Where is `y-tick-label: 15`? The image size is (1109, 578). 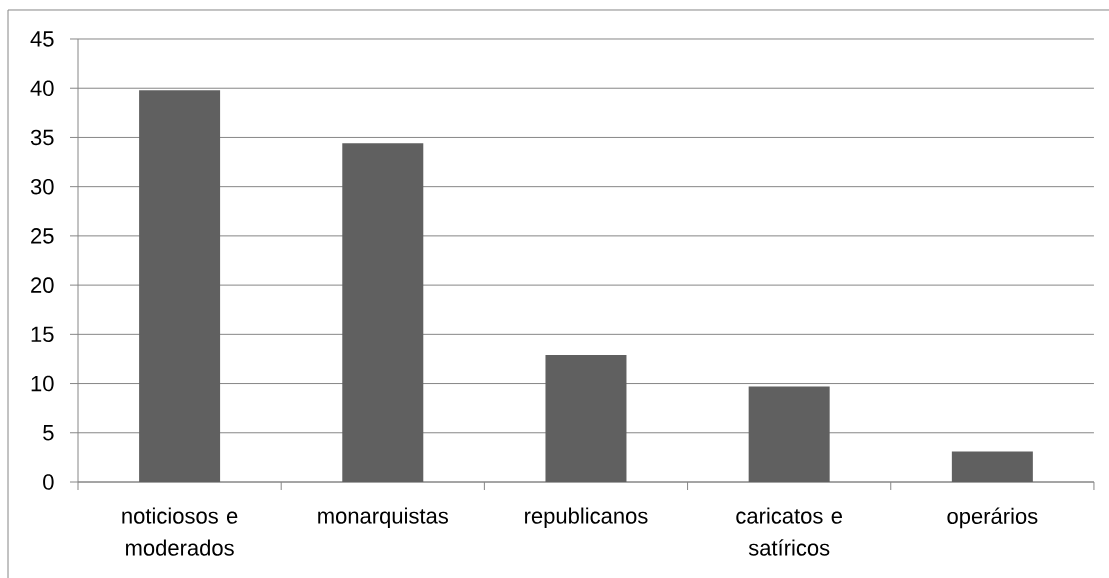 y-tick-label: 15 is located at coordinates (42, 334).